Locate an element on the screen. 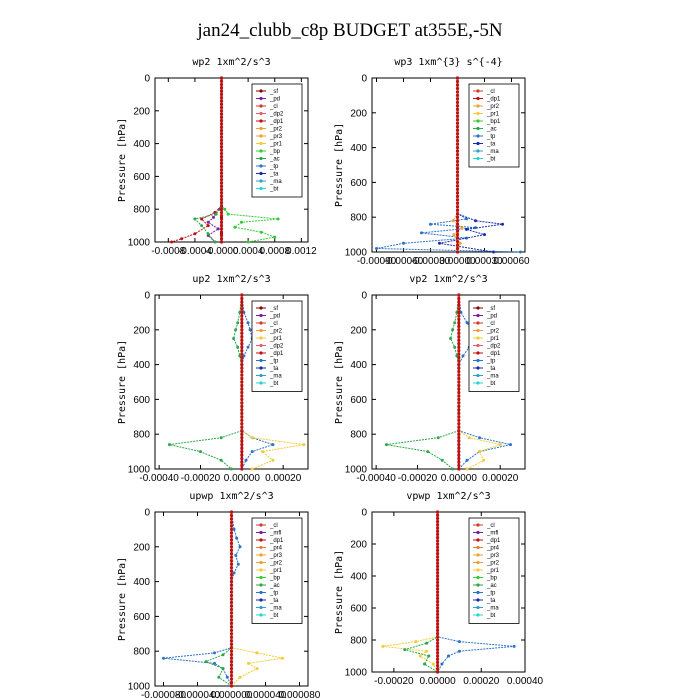  x-tick-label: -0.00060 is located at coordinates (404, 261).